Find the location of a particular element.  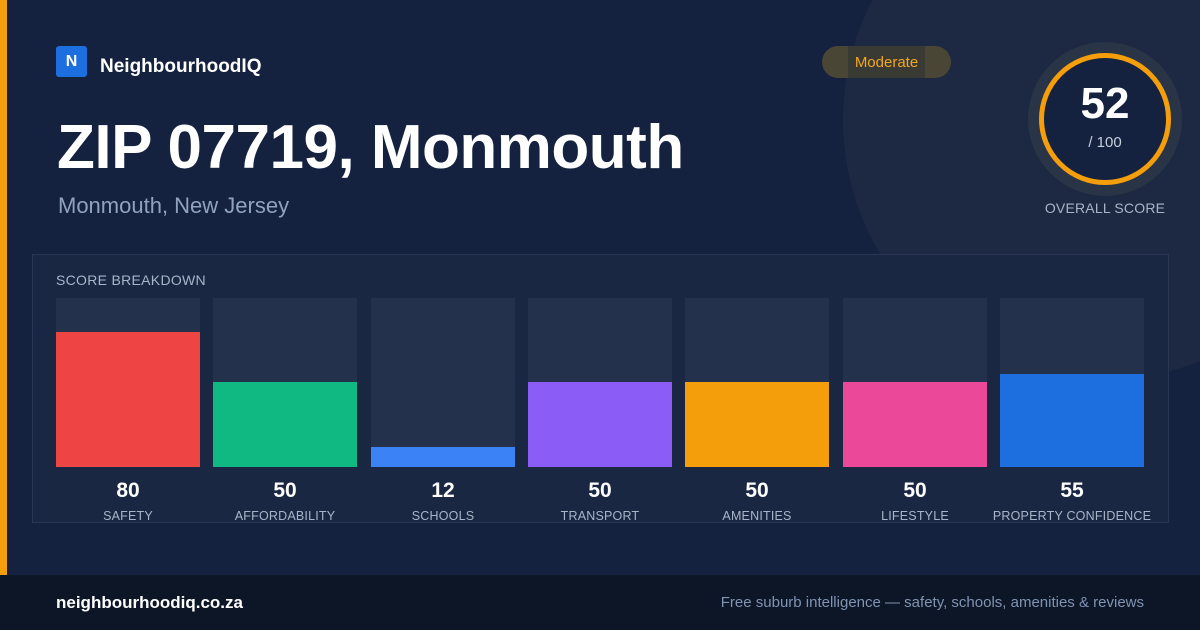

score-bar-safety: 80 SAFETY is located at coordinates (128, 411).